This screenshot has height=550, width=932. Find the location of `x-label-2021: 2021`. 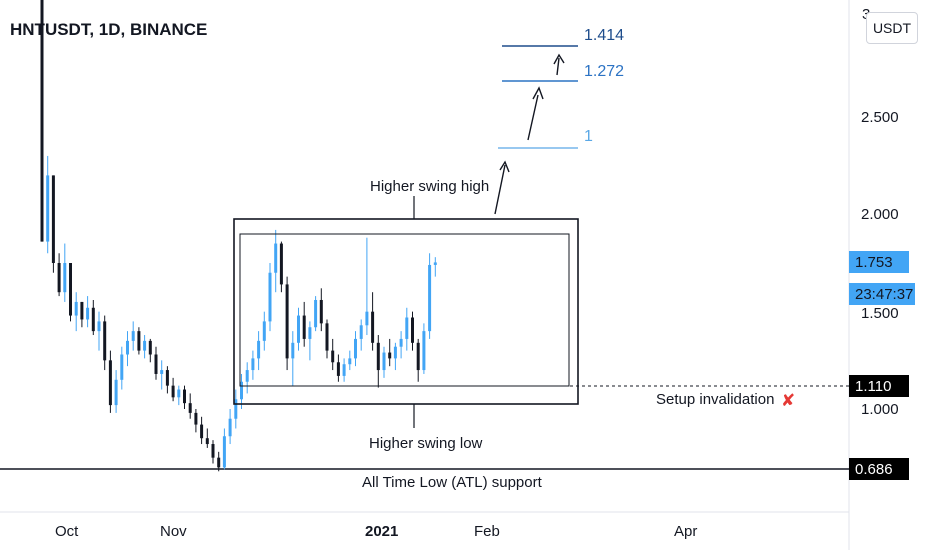

x-label-2021: 2021 is located at coordinates (381, 531).